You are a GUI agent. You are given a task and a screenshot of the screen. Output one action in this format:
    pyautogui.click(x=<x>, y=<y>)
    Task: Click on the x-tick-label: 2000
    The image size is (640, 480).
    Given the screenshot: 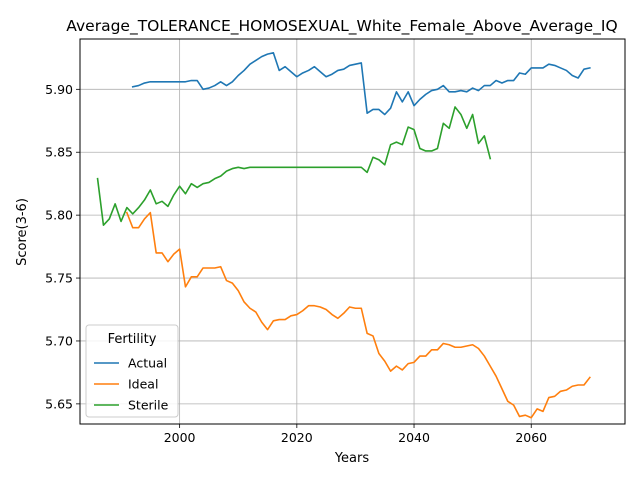 What is the action you would take?
    pyautogui.click(x=180, y=437)
    